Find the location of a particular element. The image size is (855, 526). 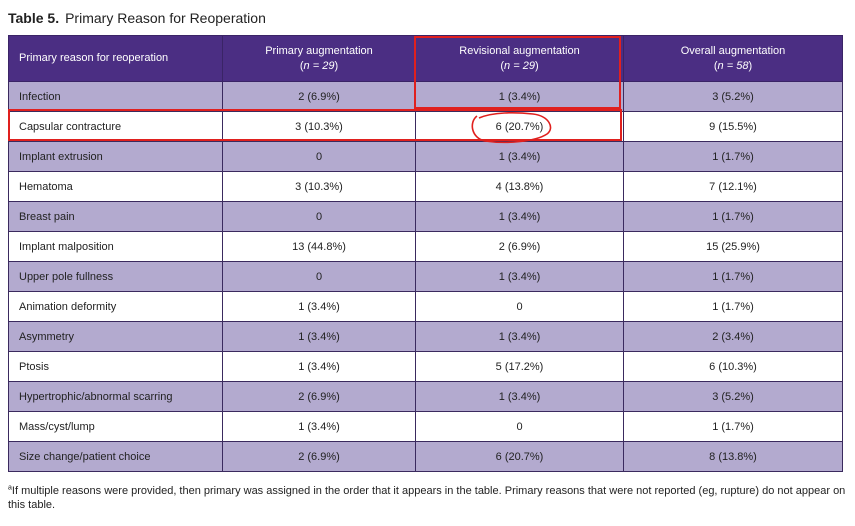

table-row: Breast pain 0 1 (3.4%) 1 (1.7%) is located at coordinates (425, 216).